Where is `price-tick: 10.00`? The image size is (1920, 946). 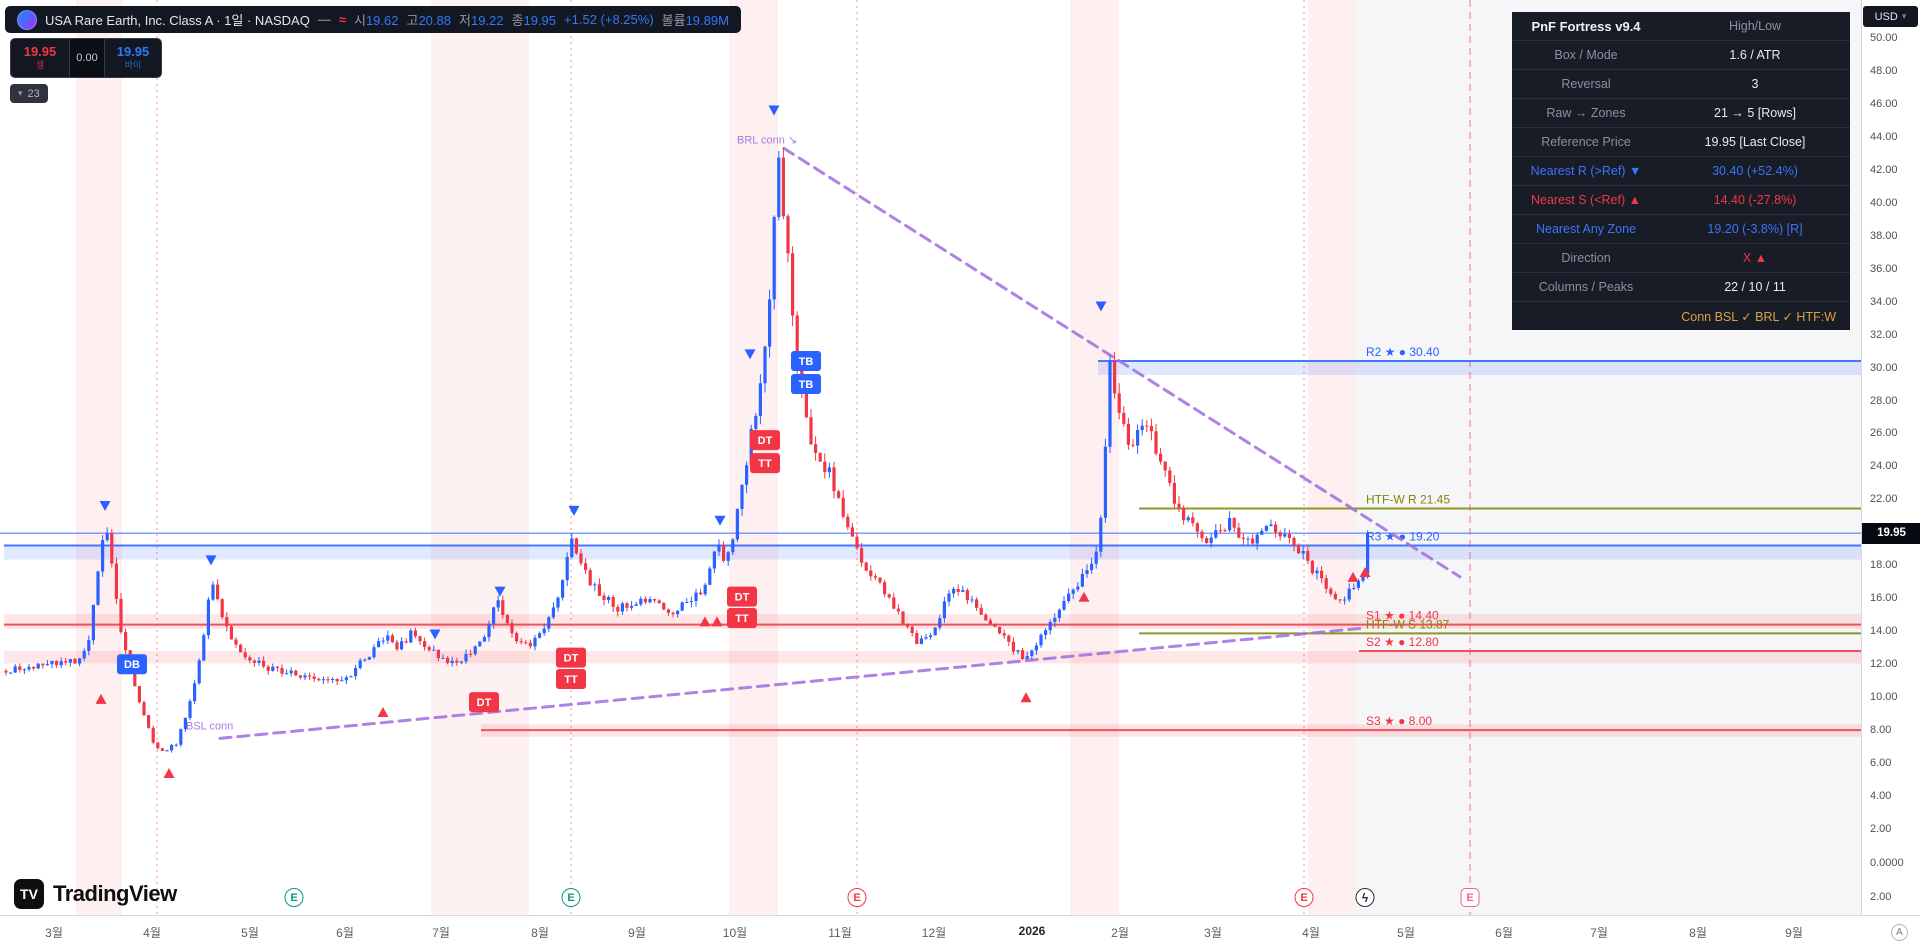
price-tick: 10.00 is located at coordinates (1884, 697).